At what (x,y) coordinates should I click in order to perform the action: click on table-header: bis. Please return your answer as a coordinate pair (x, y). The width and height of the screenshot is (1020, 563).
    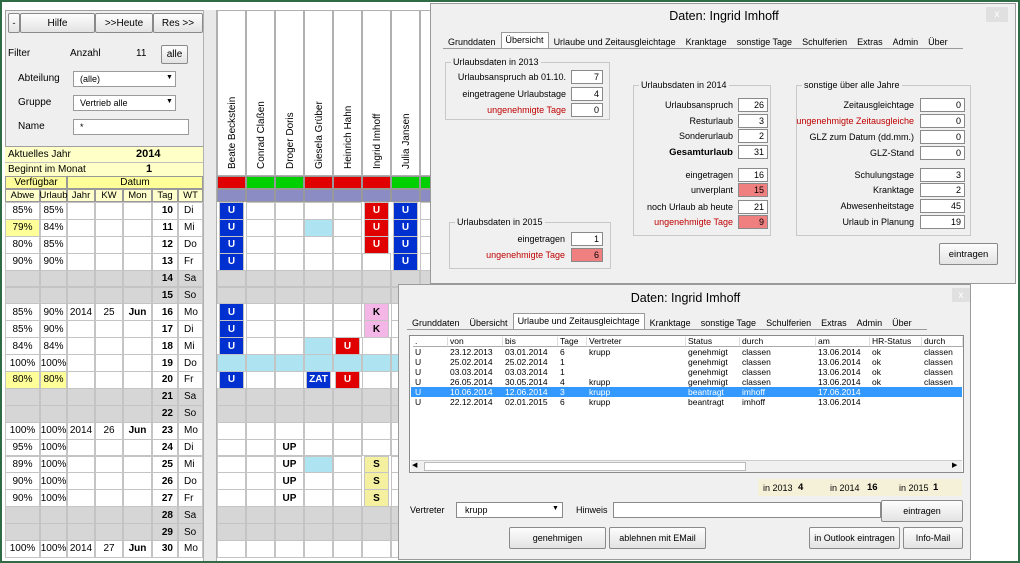
    Looking at the image, I should click on (530, 342).